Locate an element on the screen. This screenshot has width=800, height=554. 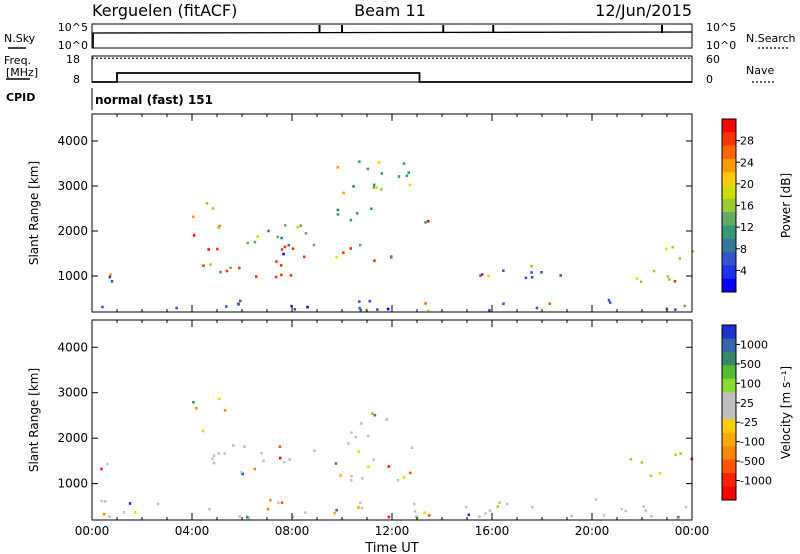
nave-tick-bottom: 0 is located at coordinates (709, 79).